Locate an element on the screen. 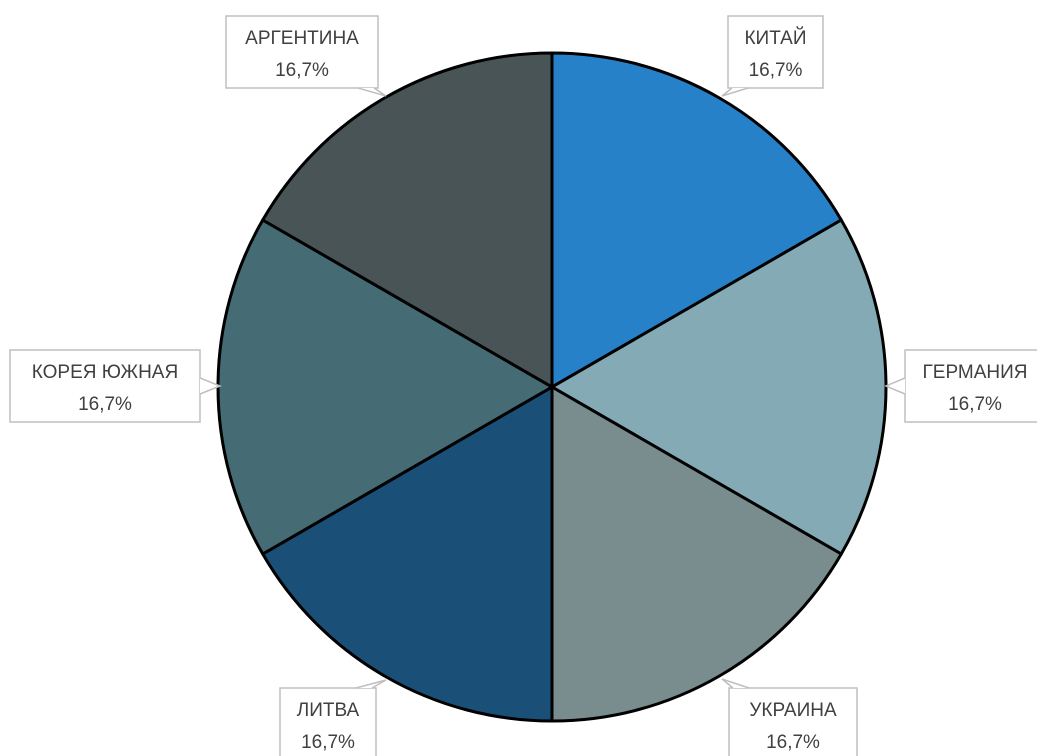 The width and height of the screenshot is (1037, 756). data-label: УКРАИНА 16,7% is located at coordinates (789, 717).